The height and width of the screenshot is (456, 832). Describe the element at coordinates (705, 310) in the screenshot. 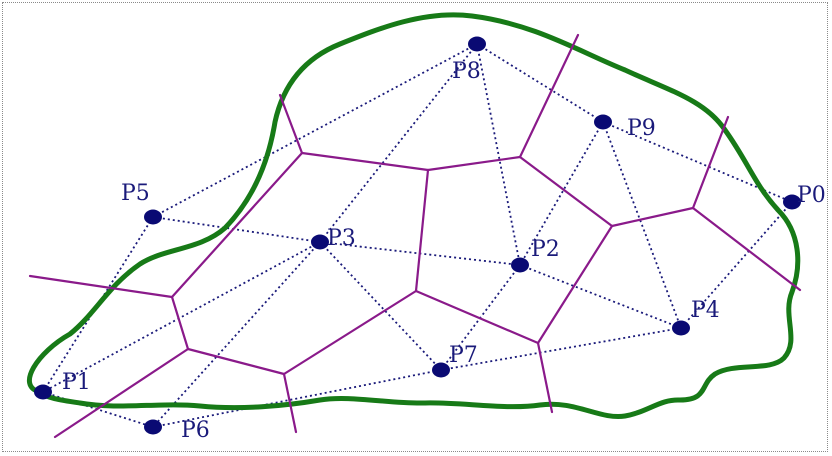

I see `site-label-p4: P4` at that location.